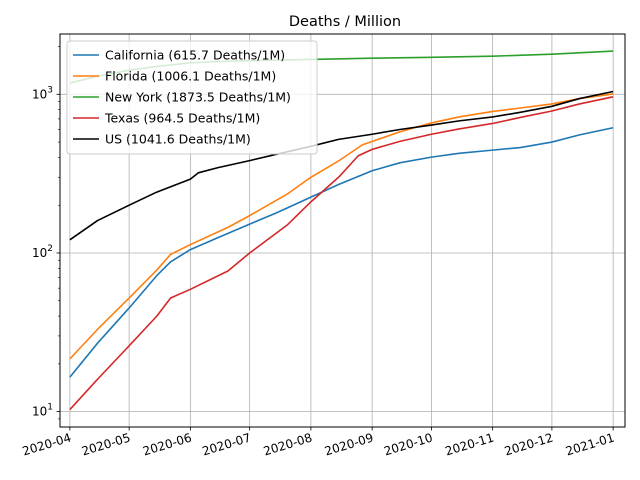 This screenshot has height=480, width=640. I want to click on y-tick-exponent: 3, so click(50, 90).